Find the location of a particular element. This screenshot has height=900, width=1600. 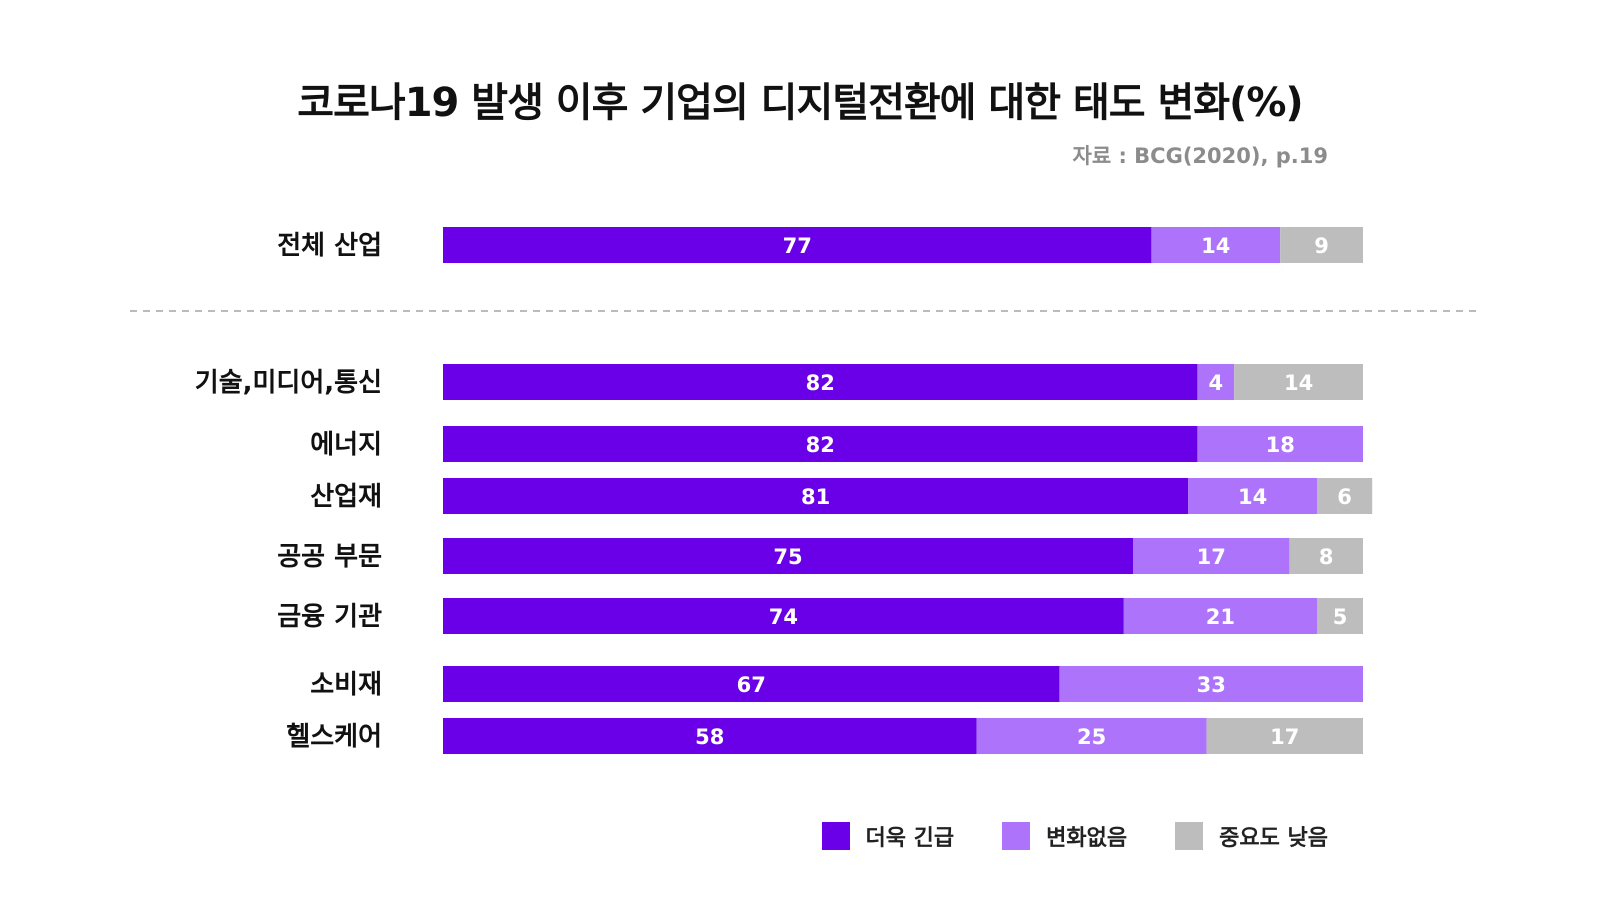

legend-swatch-more-urgent is located at coordinates (835, 836).